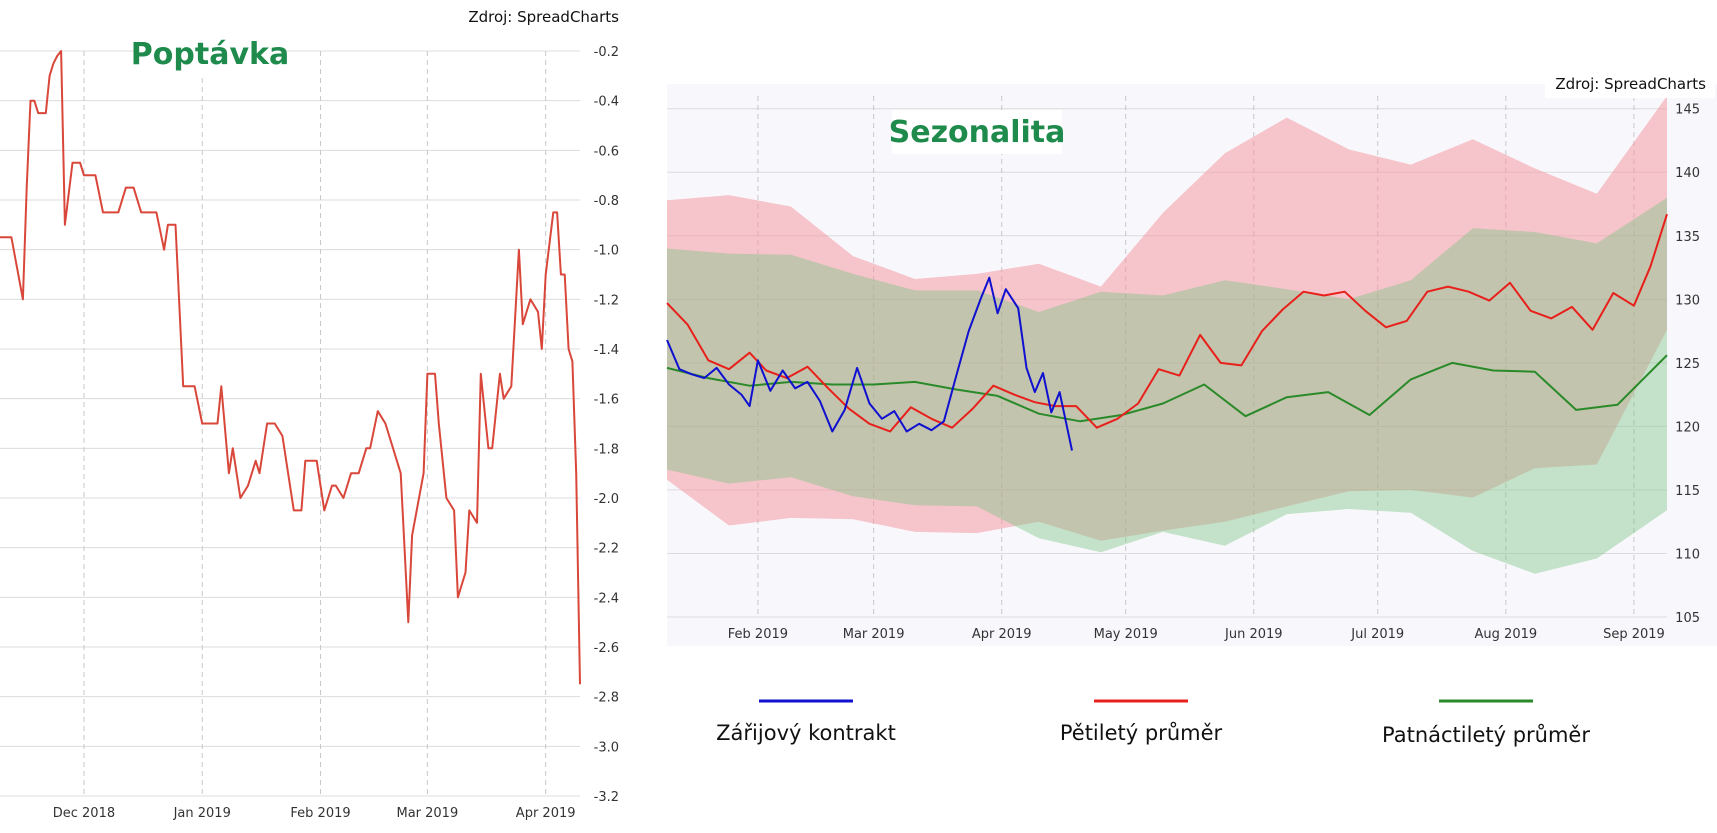 The height and width of the screenshot is (833, 1717). Describe the element at coordinates (606, 797) in the screenshot. I see `y-tick-label: -3.2` at that location.